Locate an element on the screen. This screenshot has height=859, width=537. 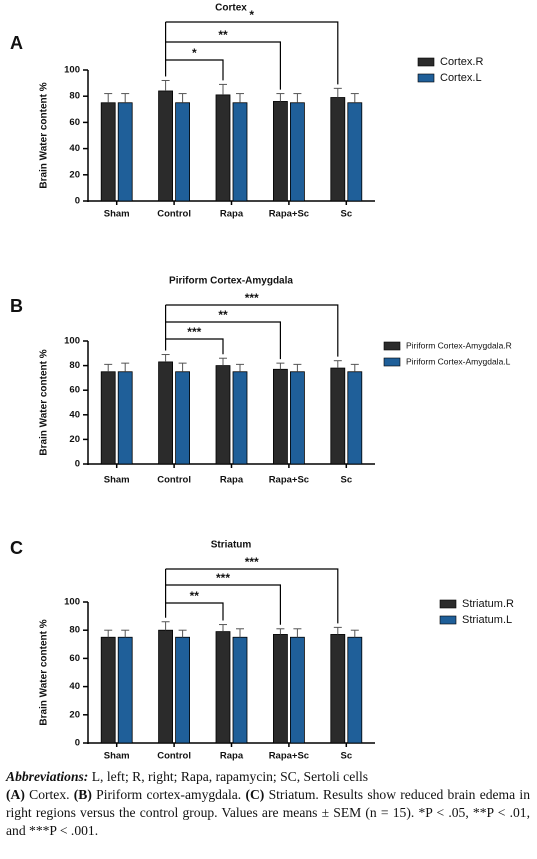
panel-letter: B is located at coordinates (16, 306).